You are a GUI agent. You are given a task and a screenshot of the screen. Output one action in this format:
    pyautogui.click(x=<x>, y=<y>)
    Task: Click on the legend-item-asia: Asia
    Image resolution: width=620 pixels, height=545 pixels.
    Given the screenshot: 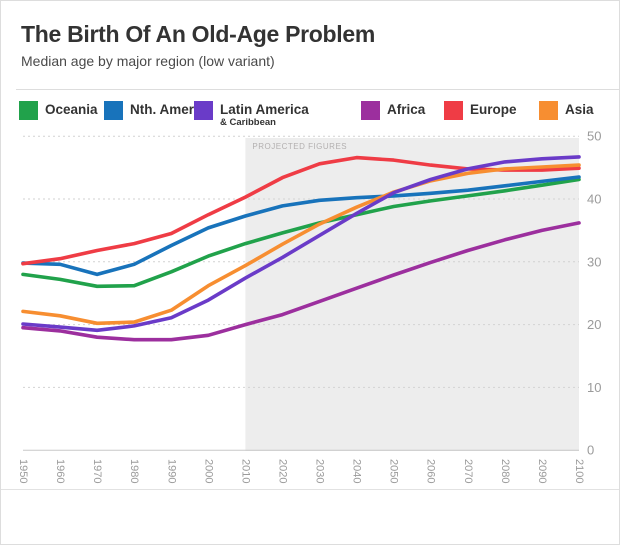 What is the action you would take?
    pyautogui.click(x=566, y=110)
    